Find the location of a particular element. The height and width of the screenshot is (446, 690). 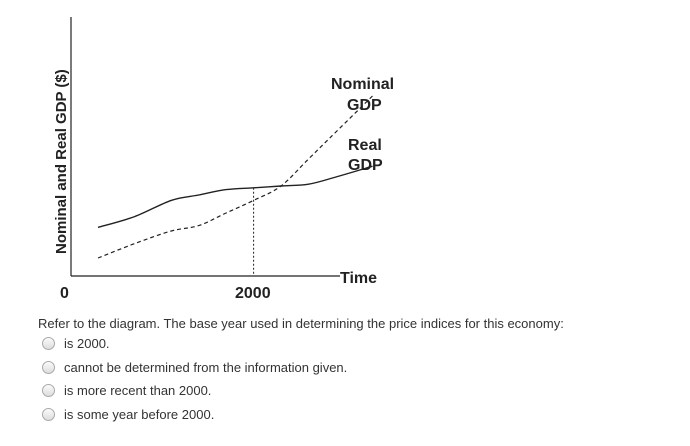

x-tick-label-2000: 2000 is located at coordinates (253, 293).